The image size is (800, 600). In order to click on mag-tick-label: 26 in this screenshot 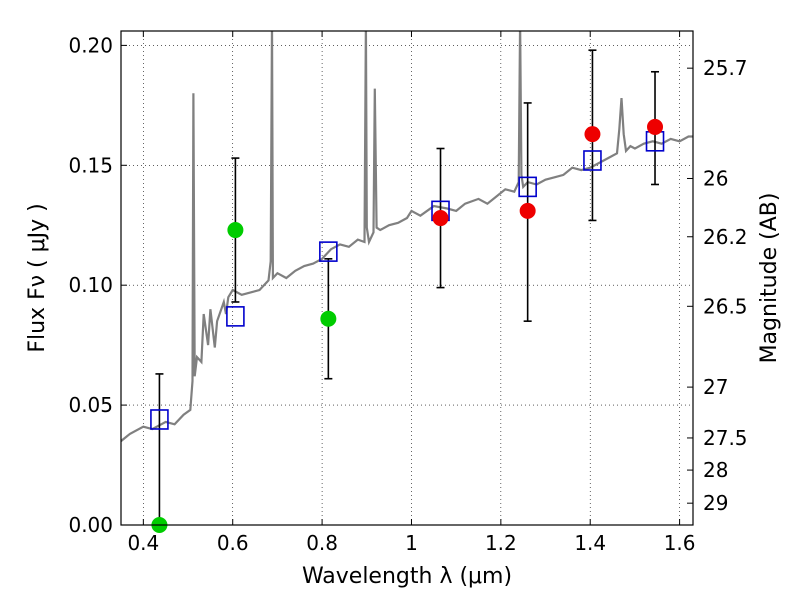, I will do `click(715, 178)`.